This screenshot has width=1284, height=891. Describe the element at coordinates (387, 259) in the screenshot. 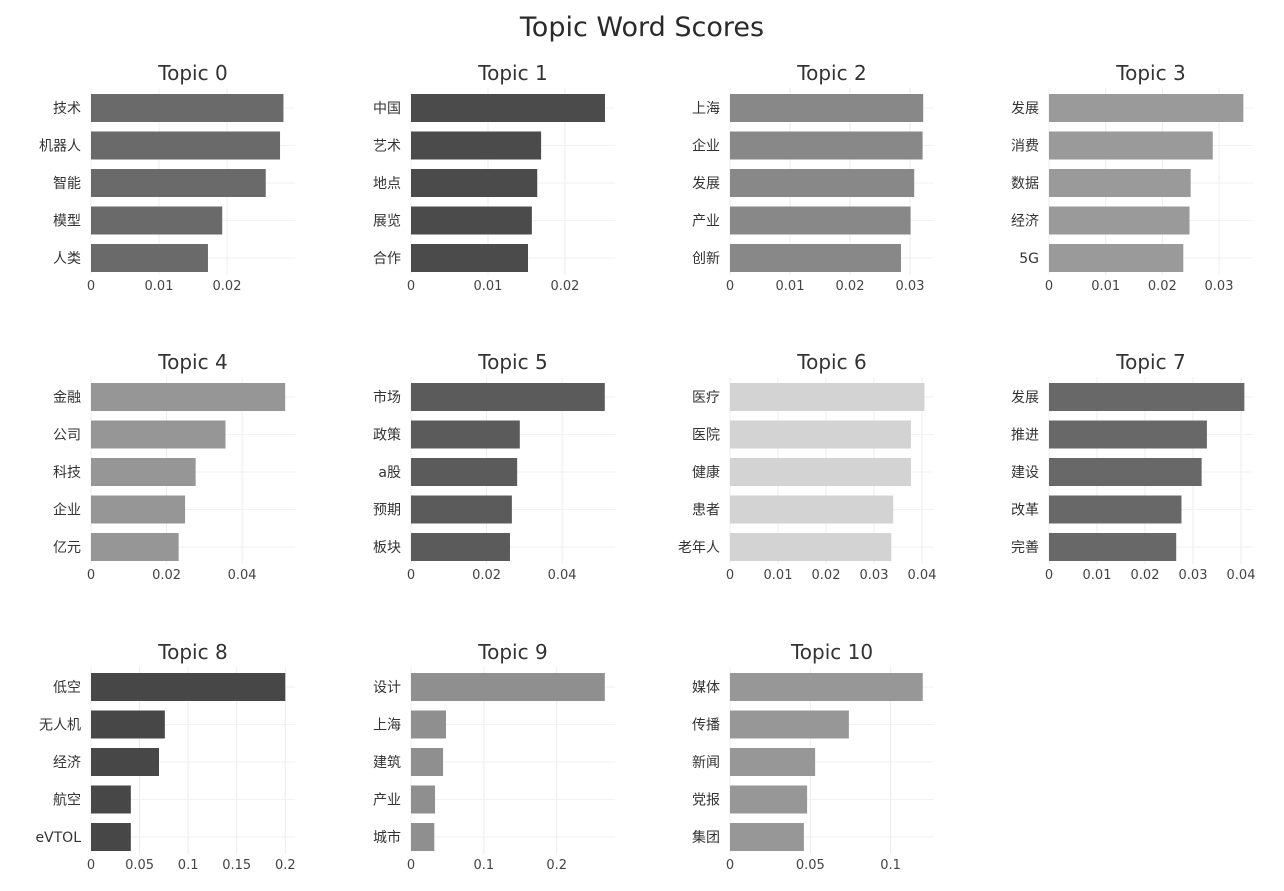

I see `y-category-label: 合作` at that location.